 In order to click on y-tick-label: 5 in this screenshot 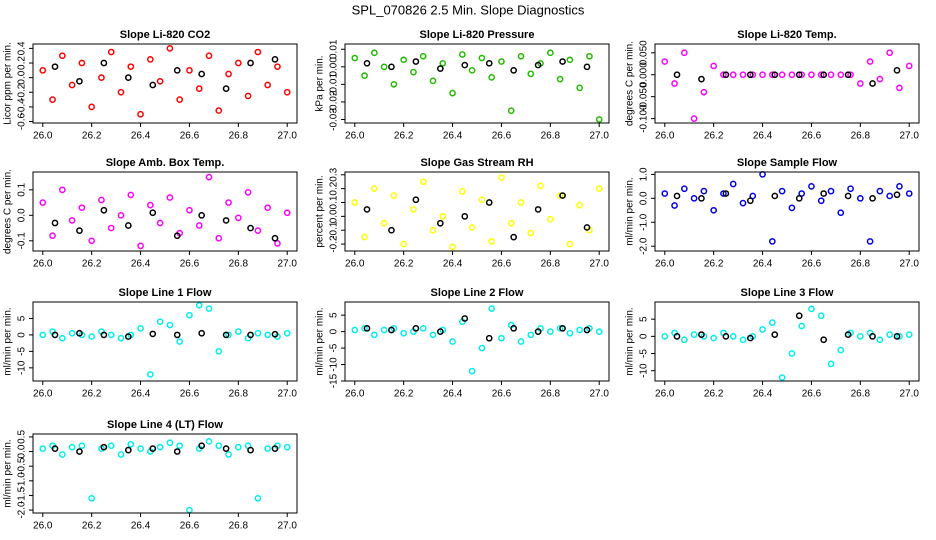, I will do `click(22, 318)`.